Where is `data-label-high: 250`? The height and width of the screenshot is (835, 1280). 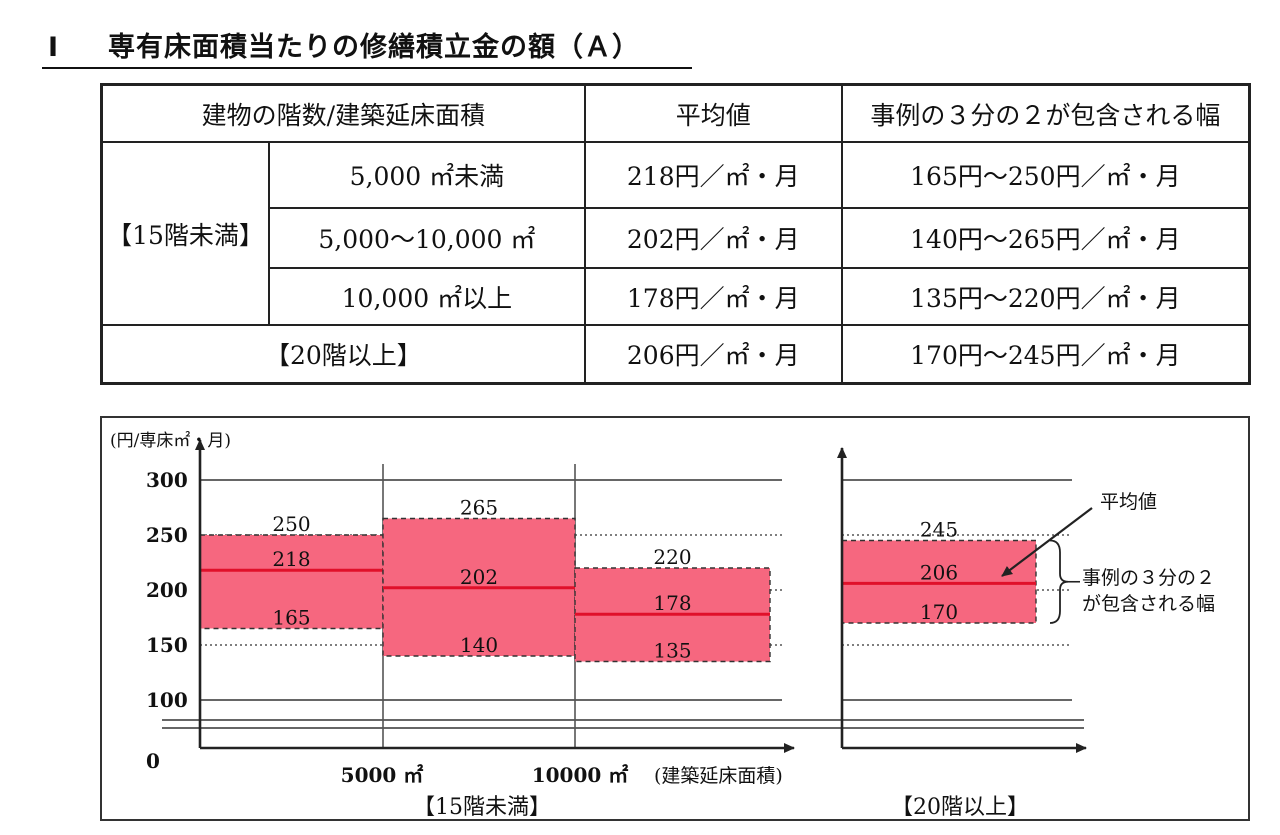 data-label-high: 250 is located at coordinates (291, 524).